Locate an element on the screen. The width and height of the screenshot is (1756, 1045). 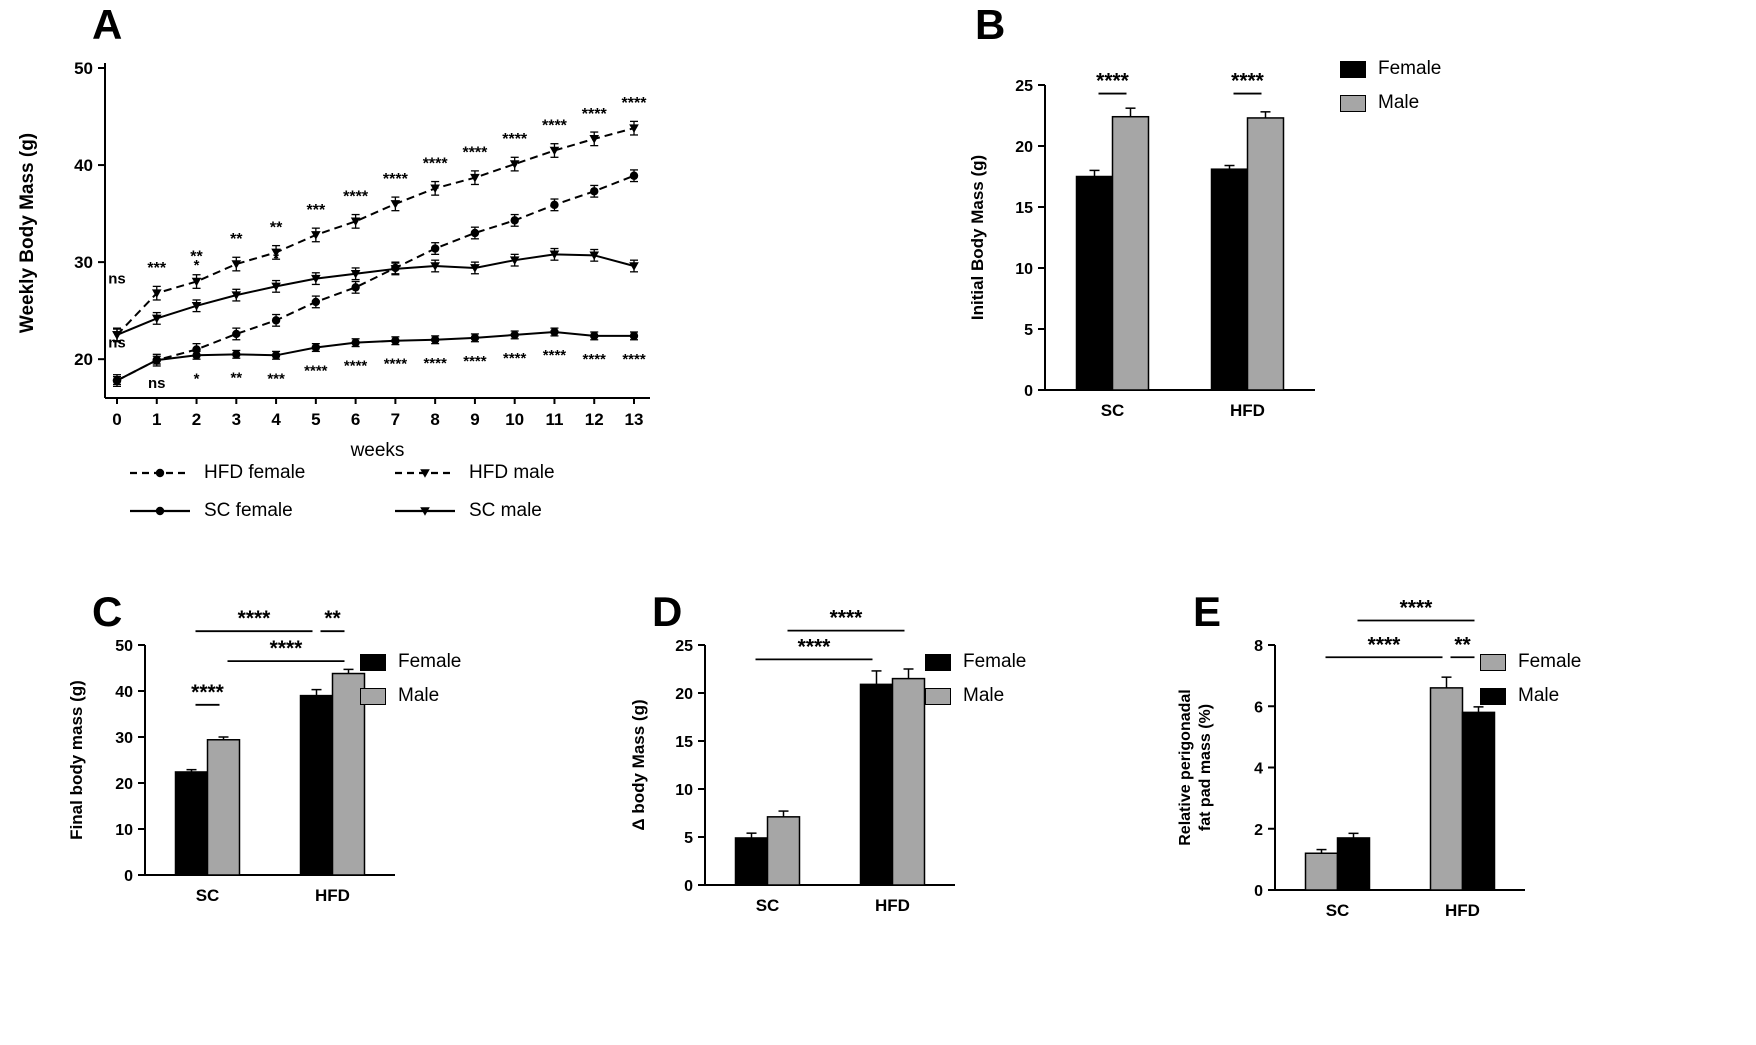
svg-text: 9 is located at coordinates (474, 419).